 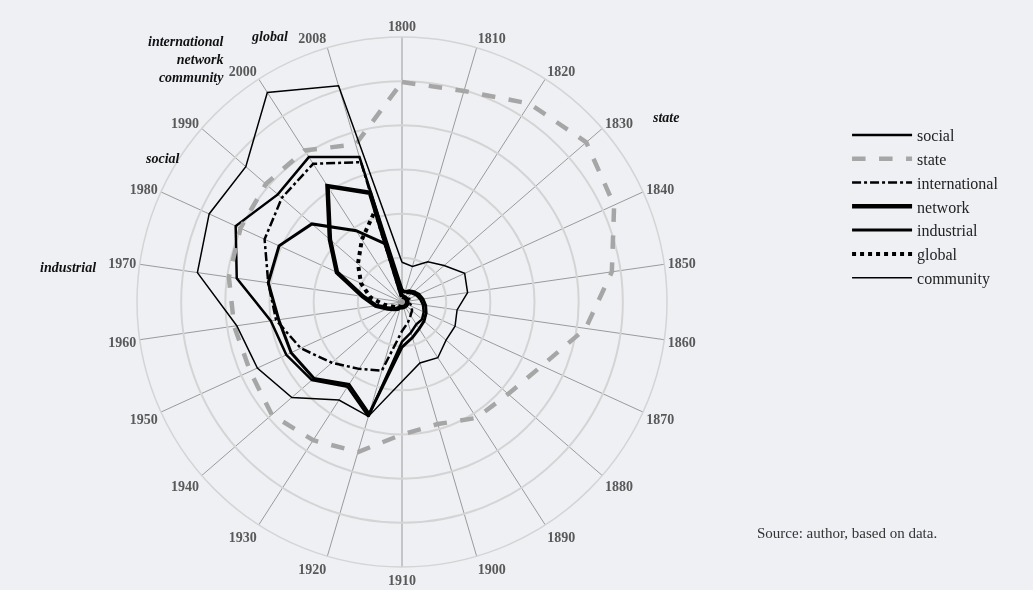 What do you see at coordinates (666, 117) in the screenshot?
I see `text: state` at bounding box center [666, 117].